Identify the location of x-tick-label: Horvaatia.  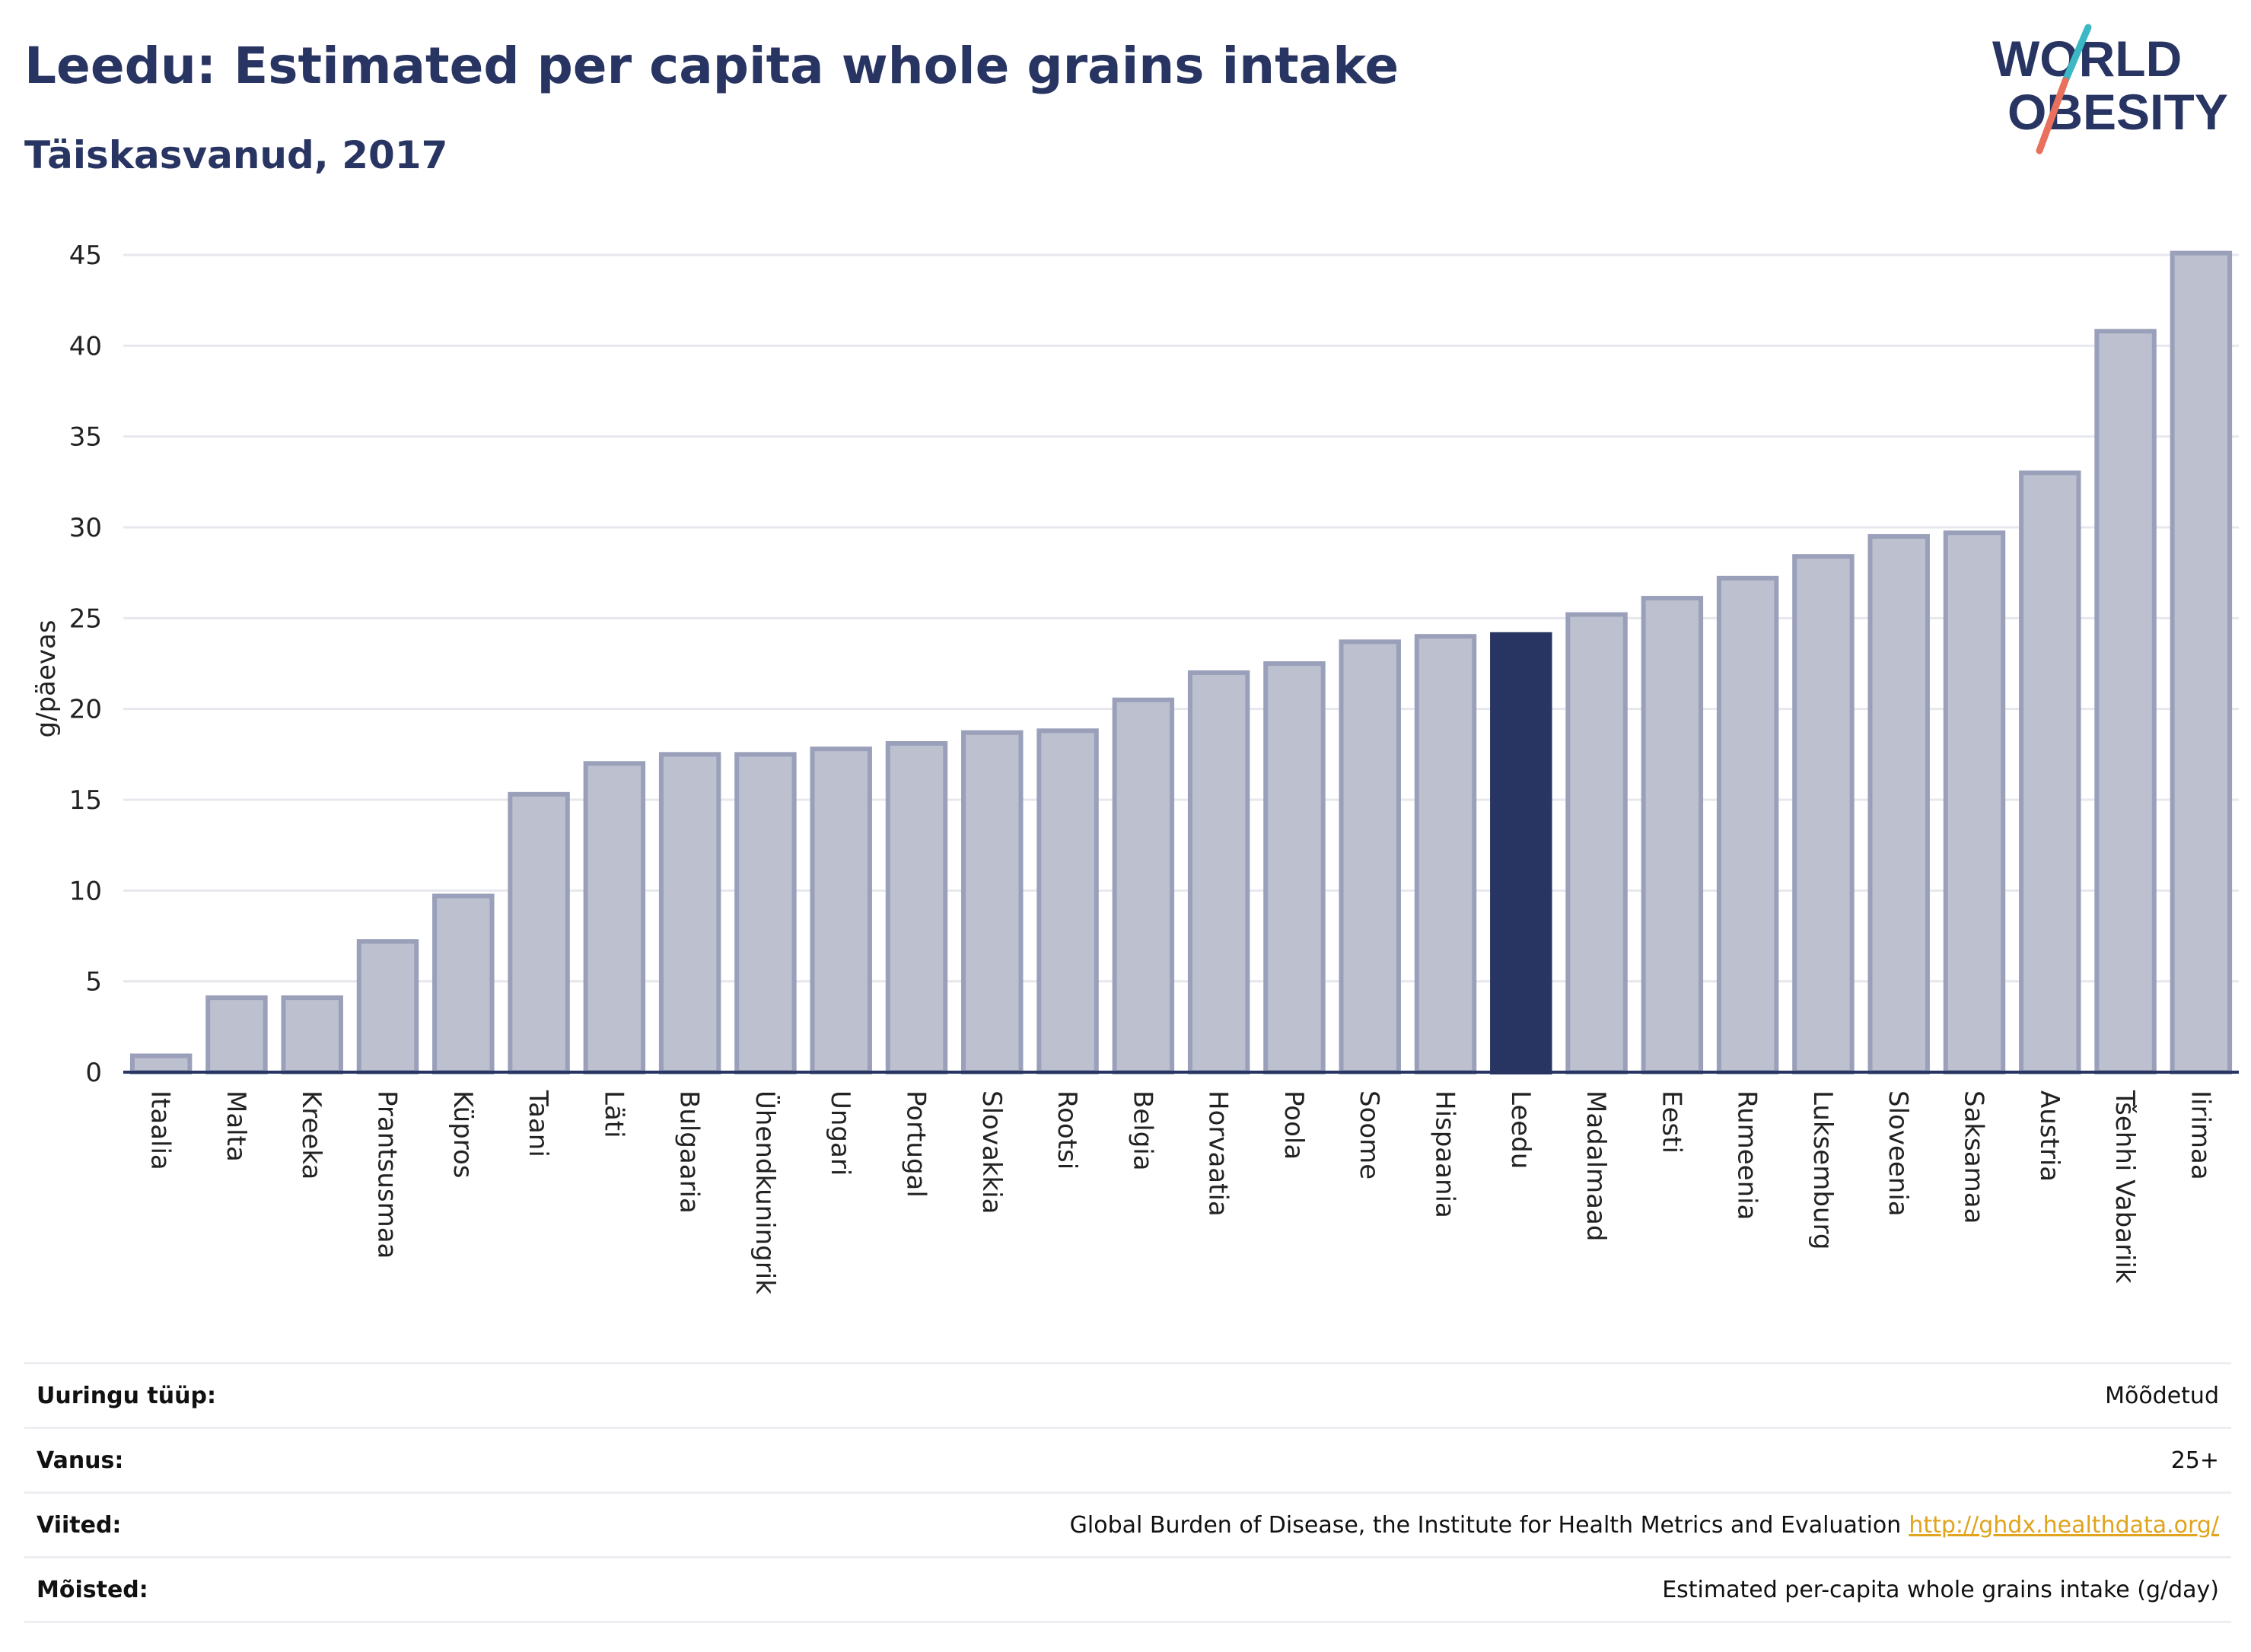
(1218, 1153).